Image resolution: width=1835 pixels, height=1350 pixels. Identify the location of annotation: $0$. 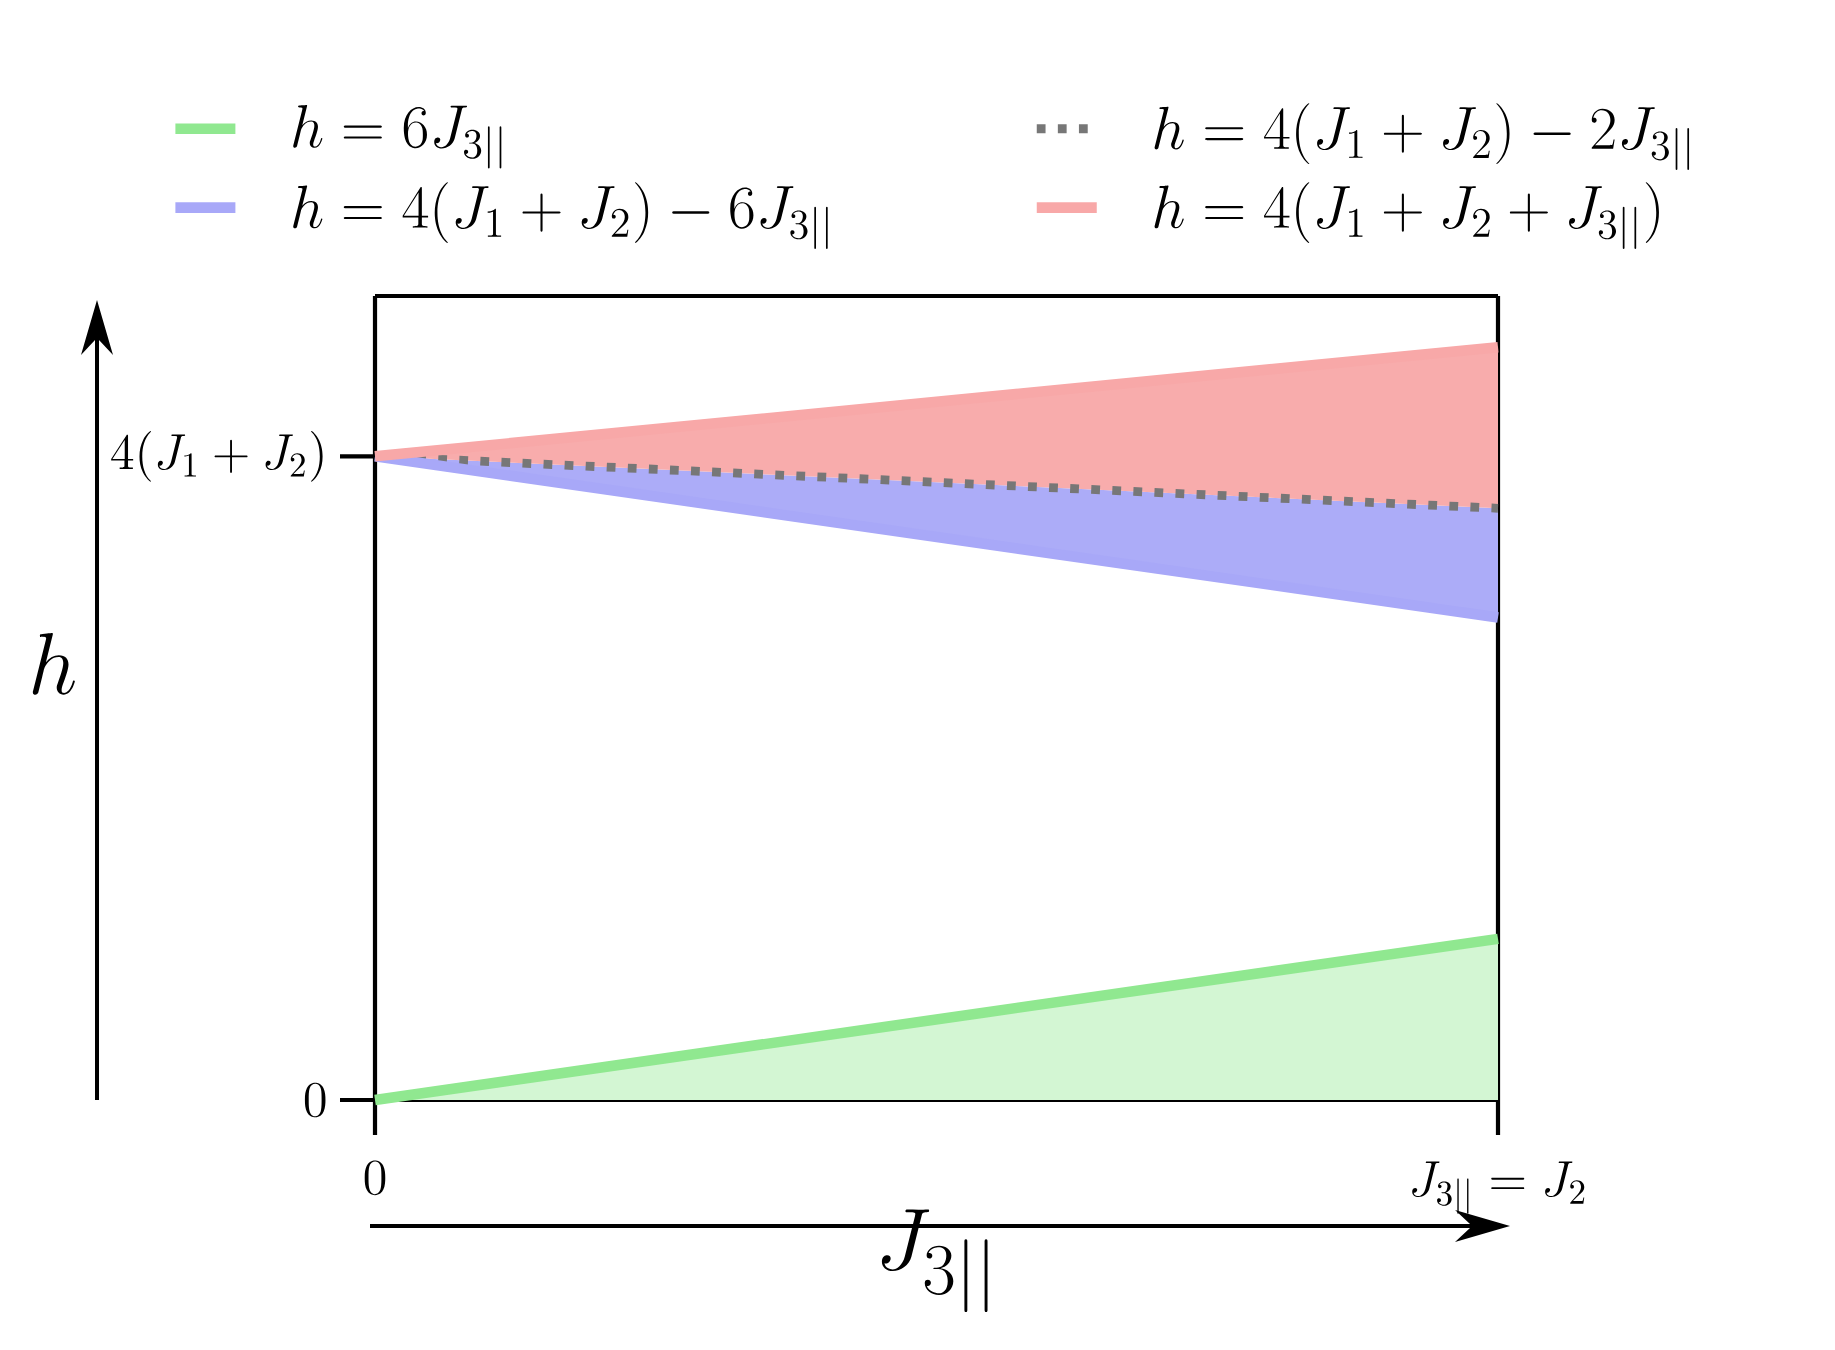
(315, 1100).